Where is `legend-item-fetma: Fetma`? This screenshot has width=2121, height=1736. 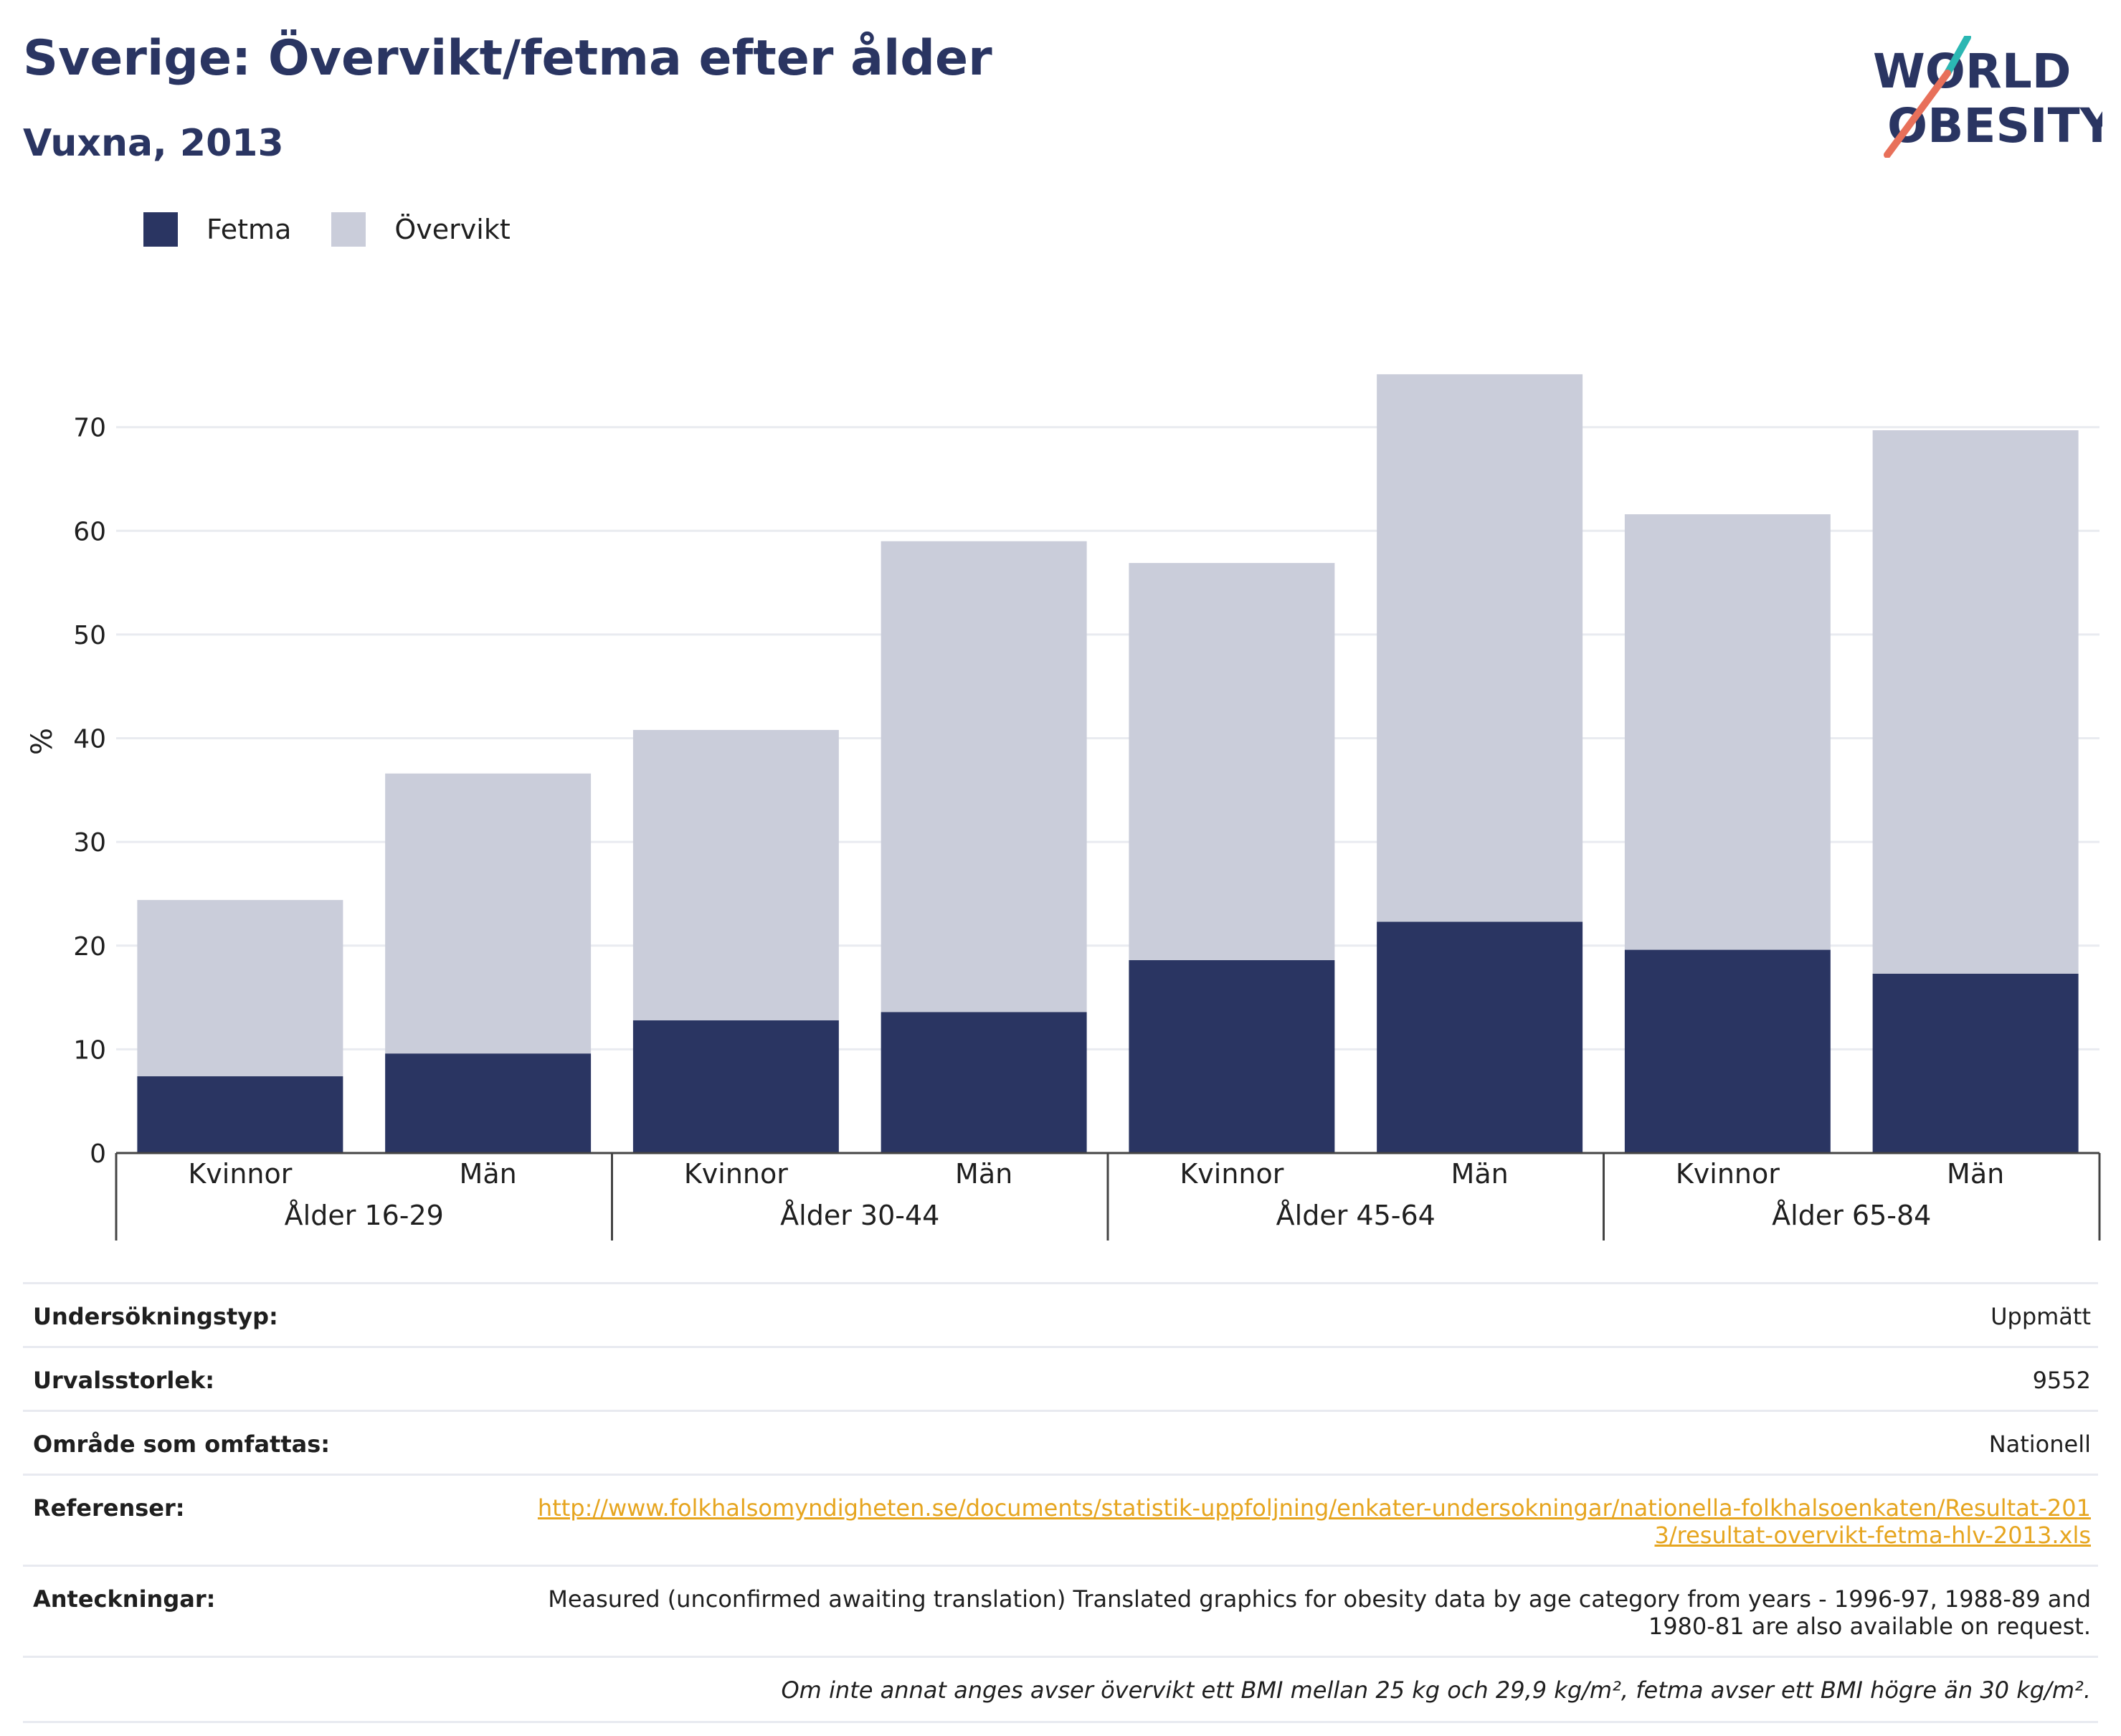
legend-item-fetma: Fetma is located at coordinates (217, 230).